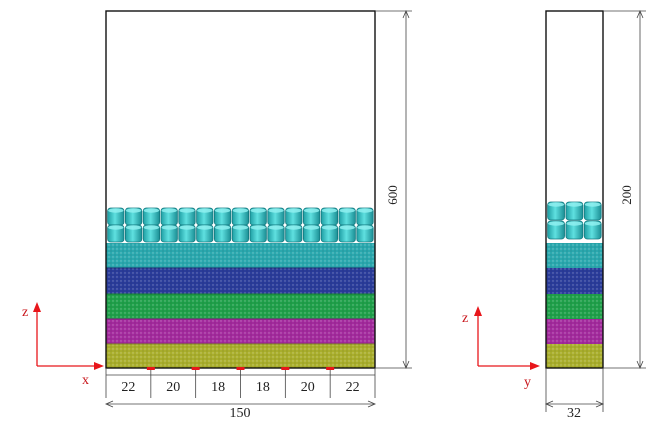  I want to click on front-segment-labels: 22 20 18 18 20 22, so click(240, 387).